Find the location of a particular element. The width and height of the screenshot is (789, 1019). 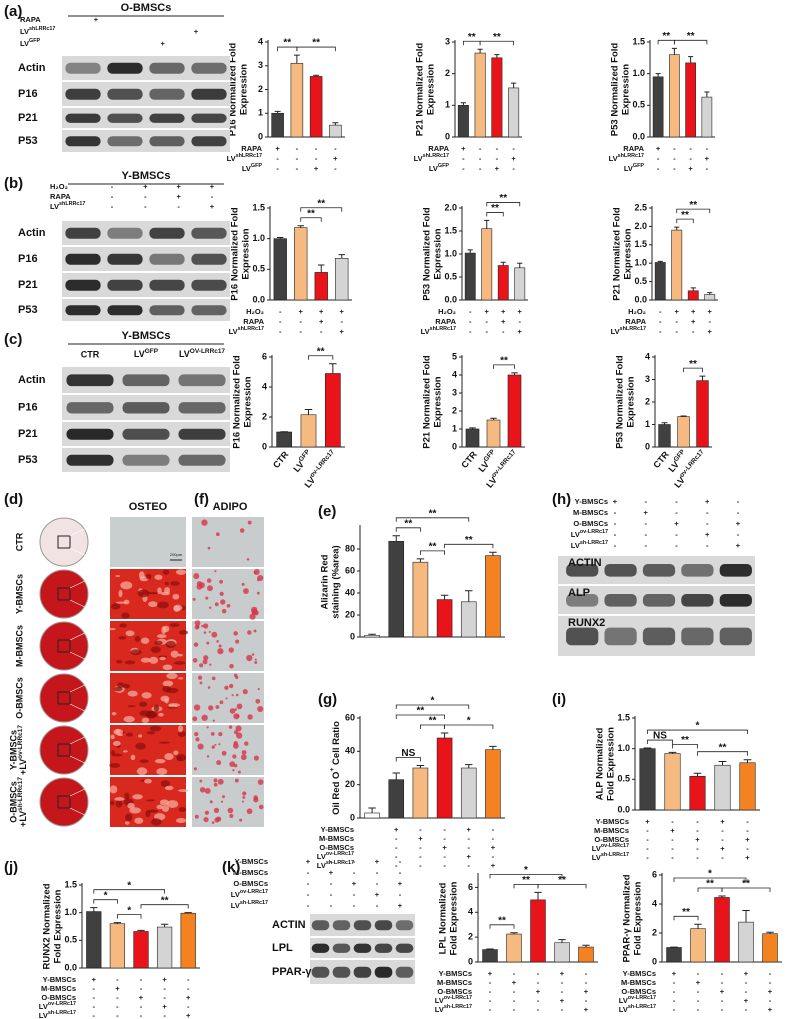

text-part: +LV is located at coordinates (23, 767).